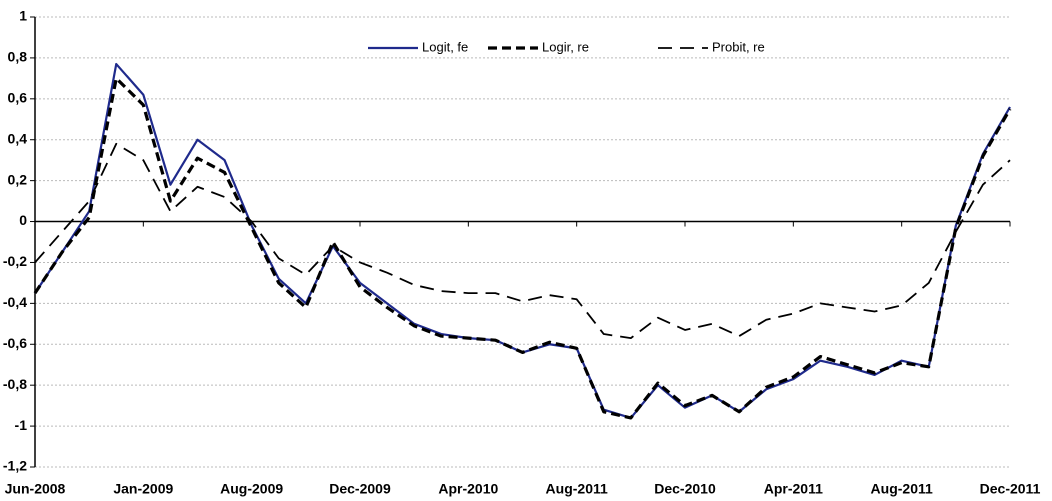 The width and height of the screenshot is (1052, 501). I want to click on x-tick-label: Jun-2008, so click(35, 489).